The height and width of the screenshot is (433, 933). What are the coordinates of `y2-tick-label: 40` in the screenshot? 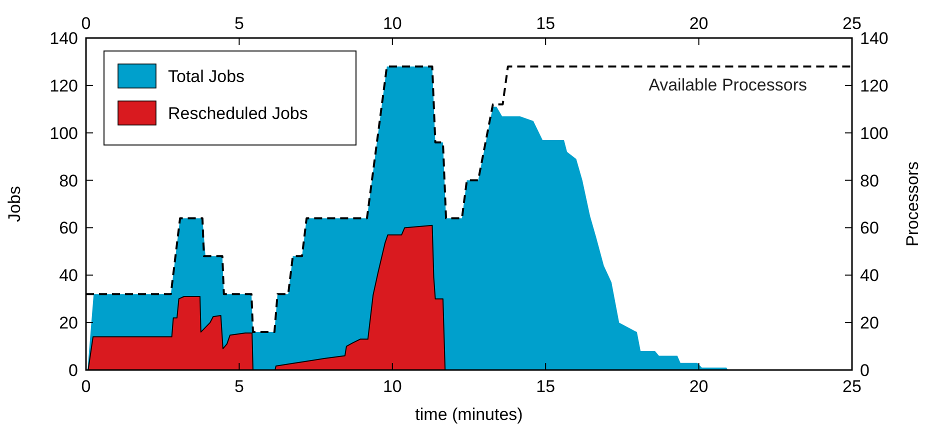 It's located at (869, 276).